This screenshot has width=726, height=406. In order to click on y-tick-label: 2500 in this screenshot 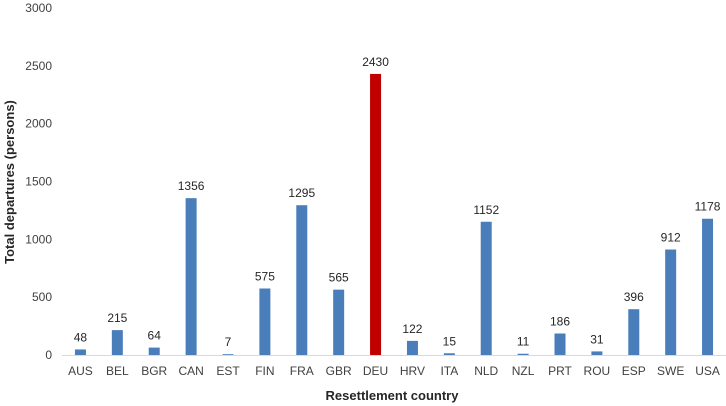, I will do `click(38, 66)`.